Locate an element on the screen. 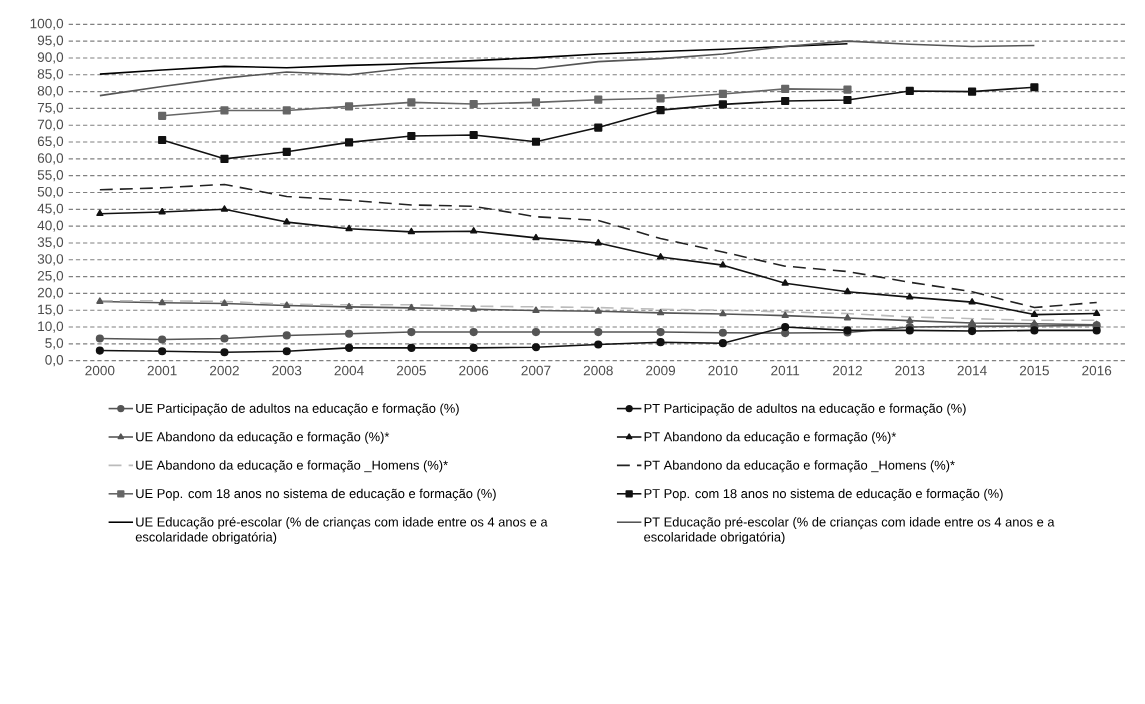  legend-label: PT Participação de adultos na educação e formação (%) is located at coordinates (805, 409).